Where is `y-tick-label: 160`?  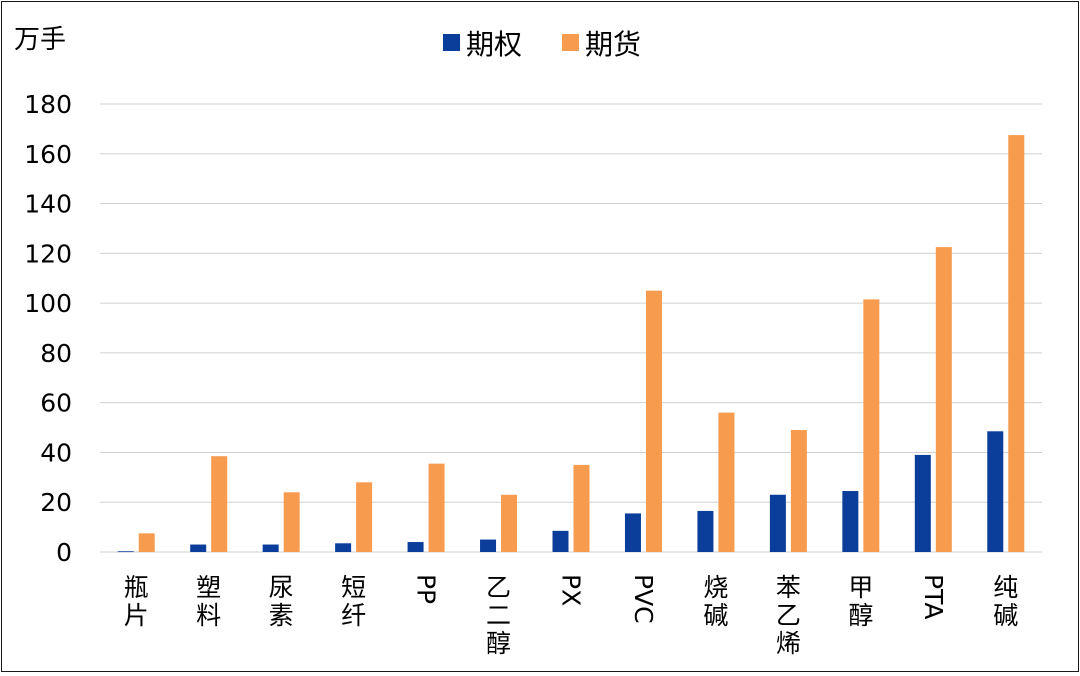
y-tick-label: 160 is located at coordinates (48, 154).